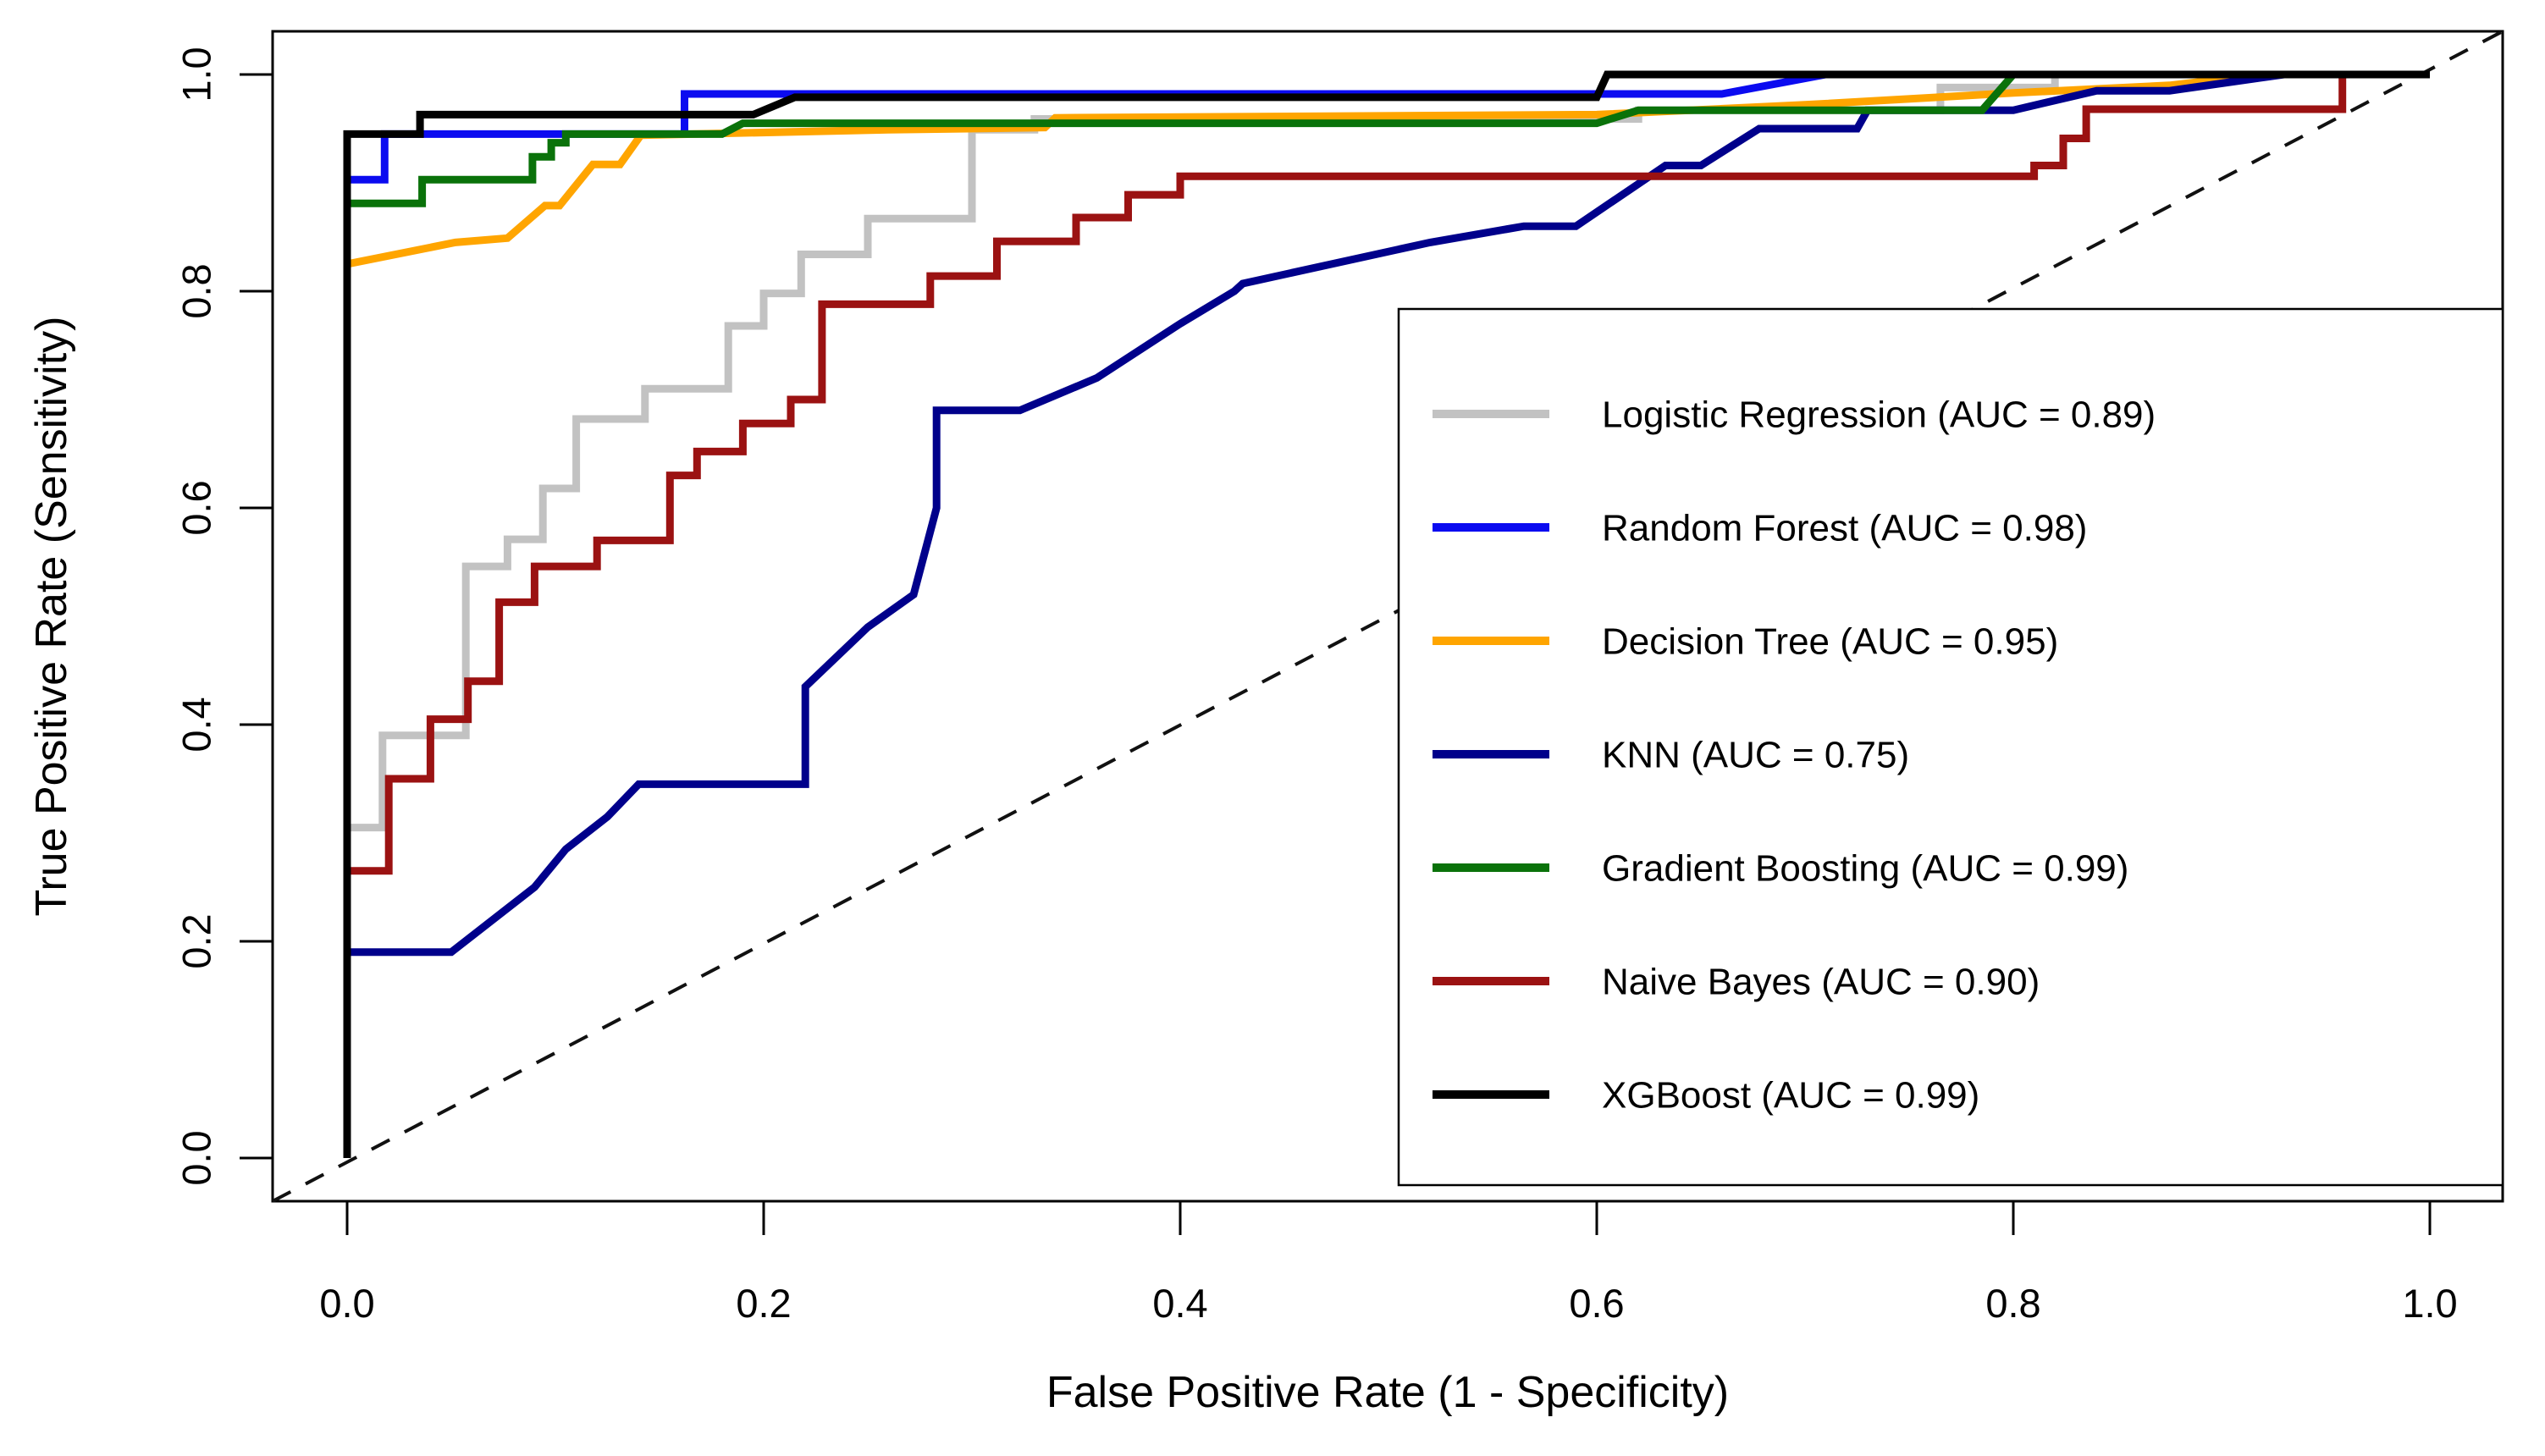 This screenshot has height=1456, width=2545. What do you see at coordinates (1830, 641) in the screenshot?
I see `legend-item-label: Decision Tree (AUC = 0.95)` at bounding box center [1830, 641].